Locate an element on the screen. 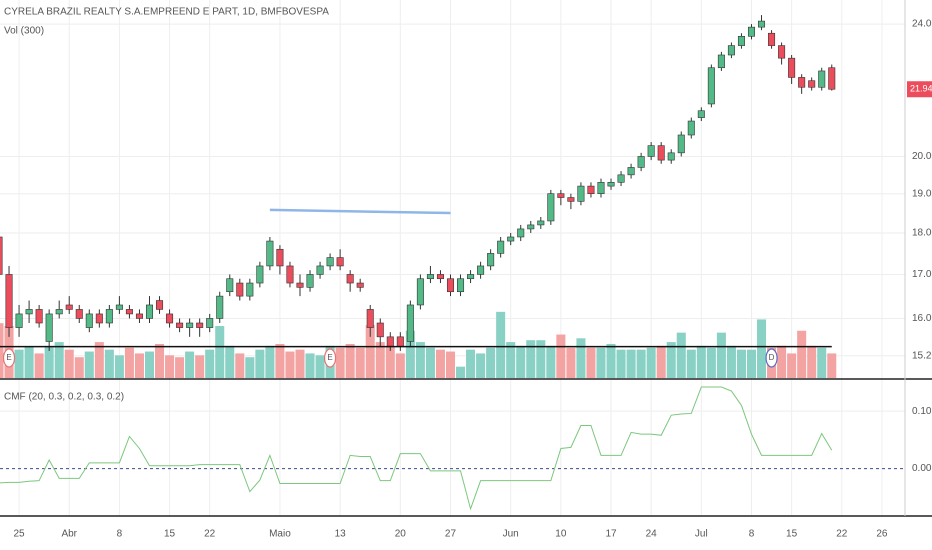 Image resolution: width=932 pixels, height=550 pixels. cmf-label: CMF (20, 0.3, 0.2, 0.3, 0.2) is located at coordinates (64, 397).